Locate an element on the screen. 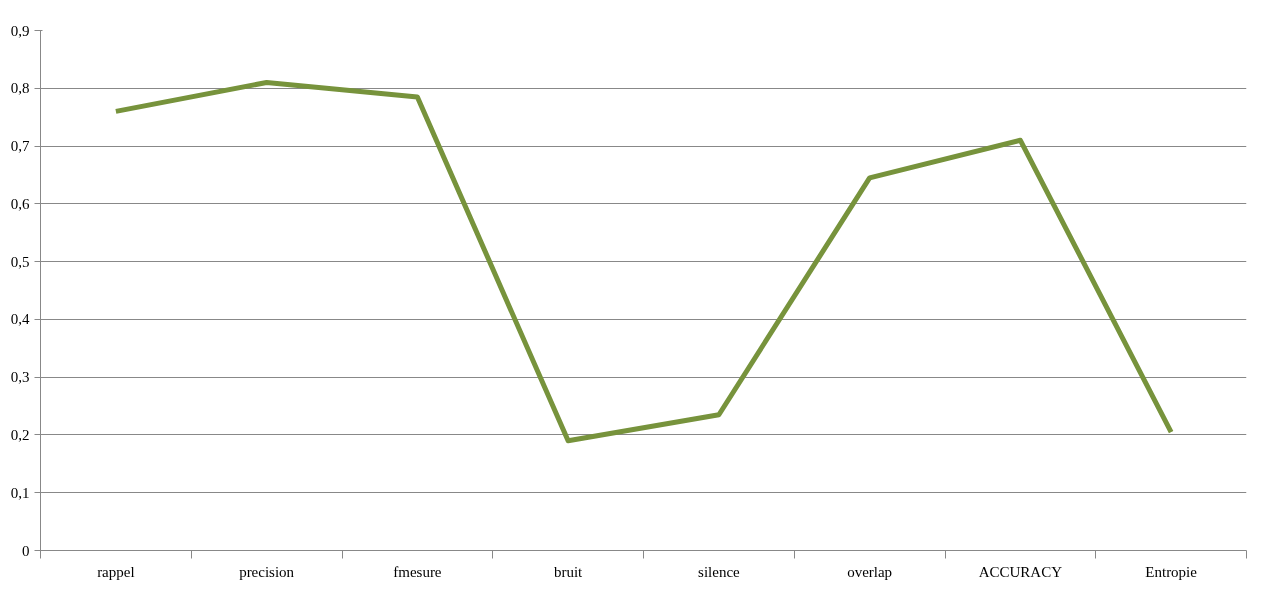 This screenshot has height=600, width=1276. x-tick-label: bruit is located at coordinates (568, 571).